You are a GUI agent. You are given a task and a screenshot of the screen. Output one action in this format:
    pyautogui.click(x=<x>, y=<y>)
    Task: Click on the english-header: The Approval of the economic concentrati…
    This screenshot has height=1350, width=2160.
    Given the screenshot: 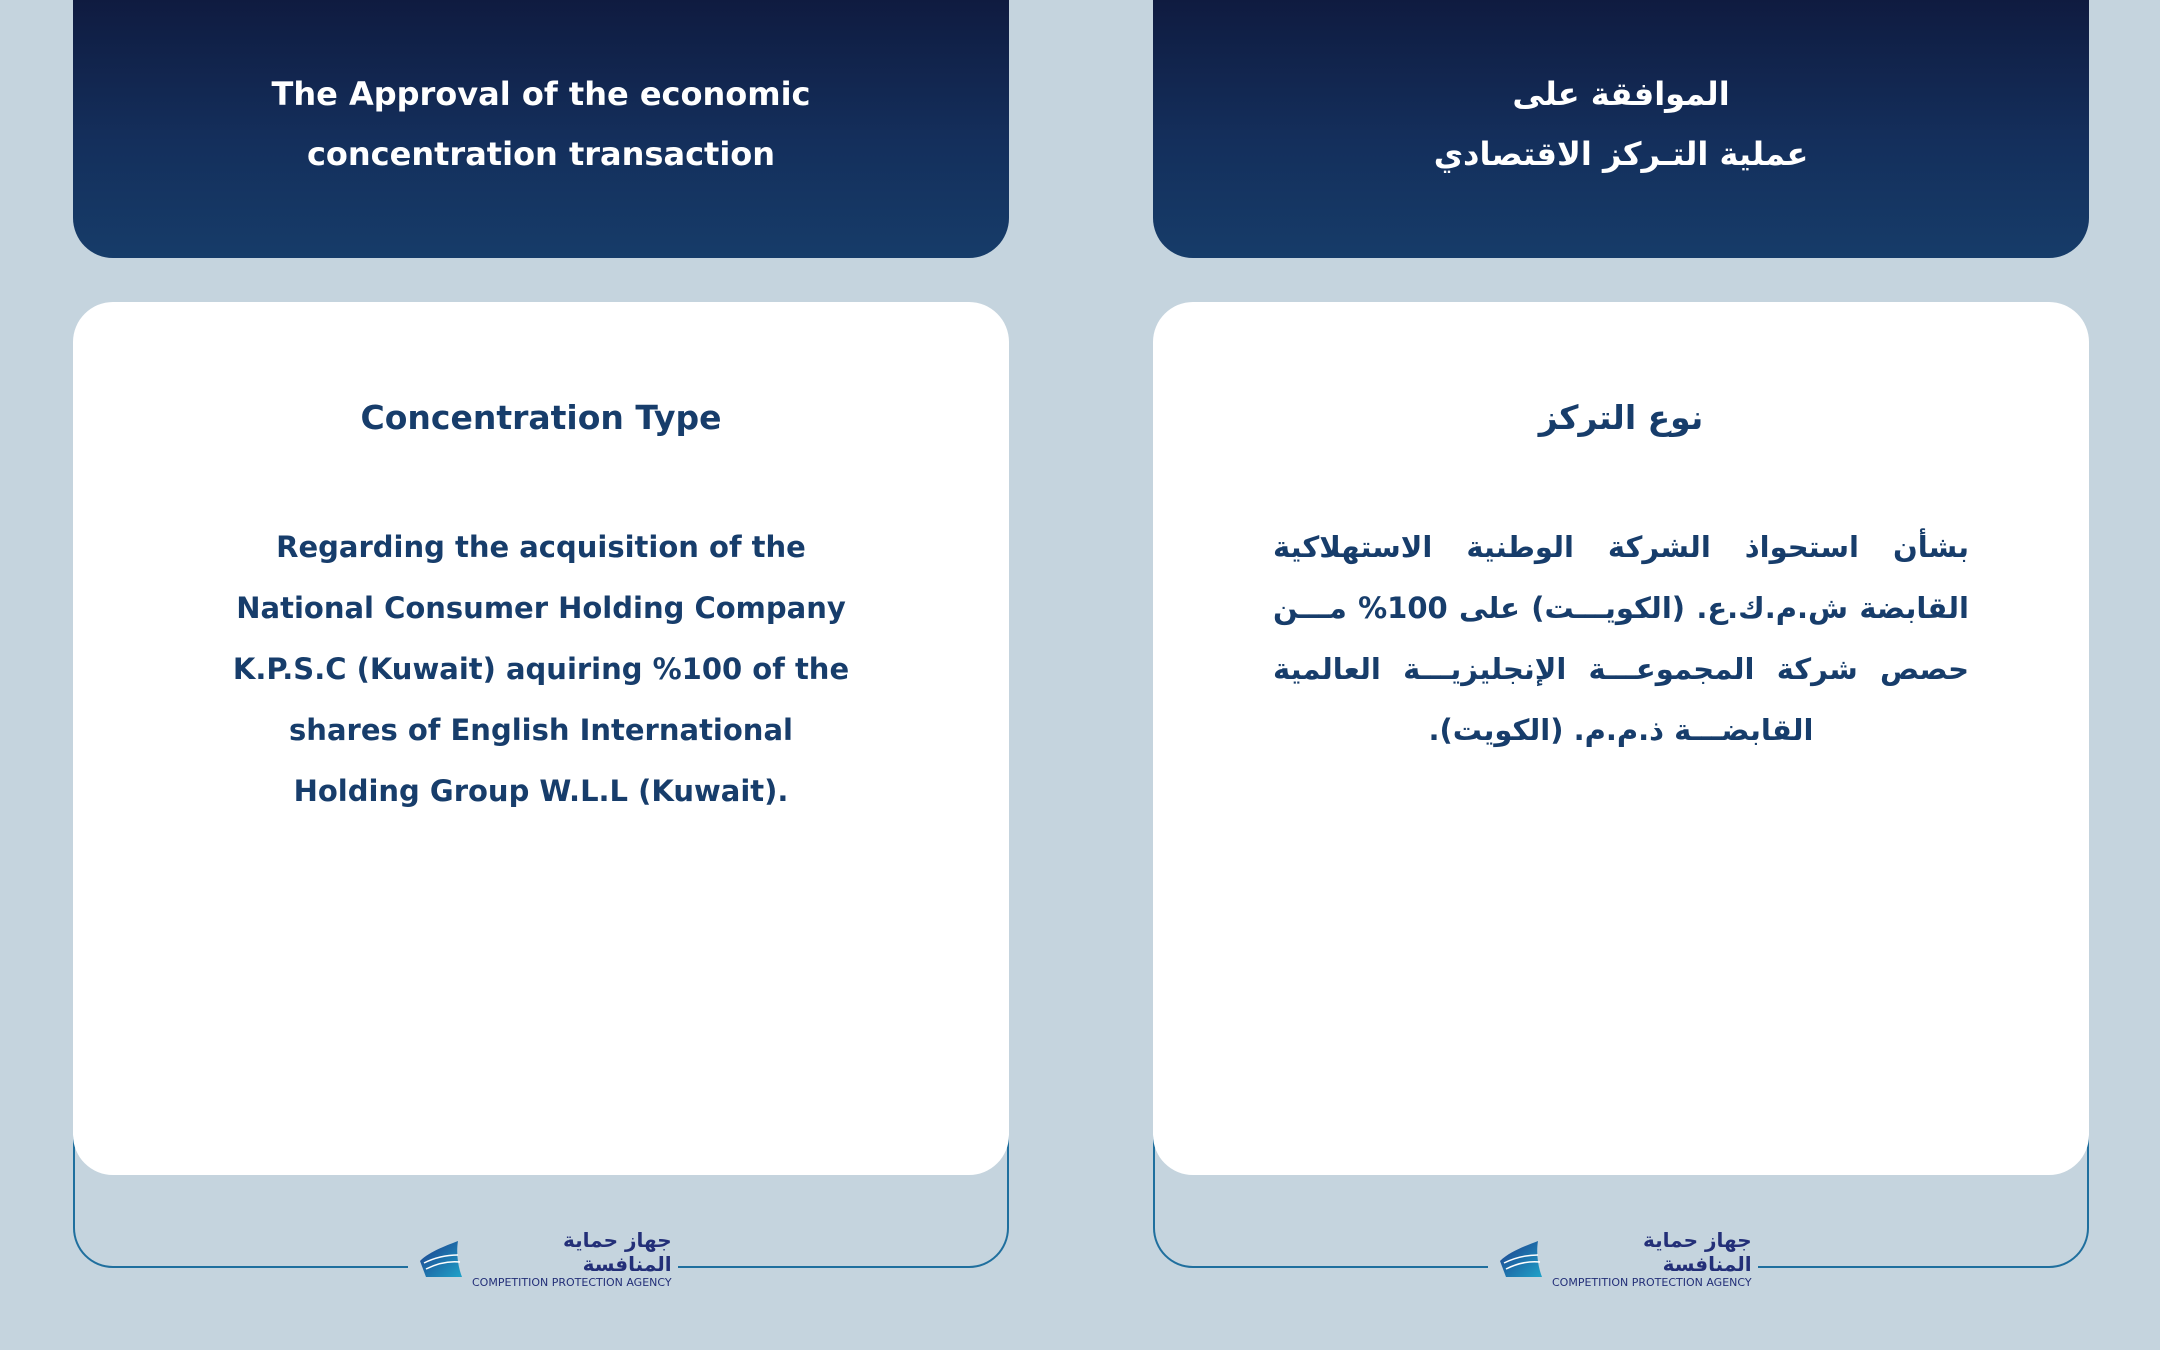 What is the action you would take?
    pyautogui.click(x=541, y=129)
    